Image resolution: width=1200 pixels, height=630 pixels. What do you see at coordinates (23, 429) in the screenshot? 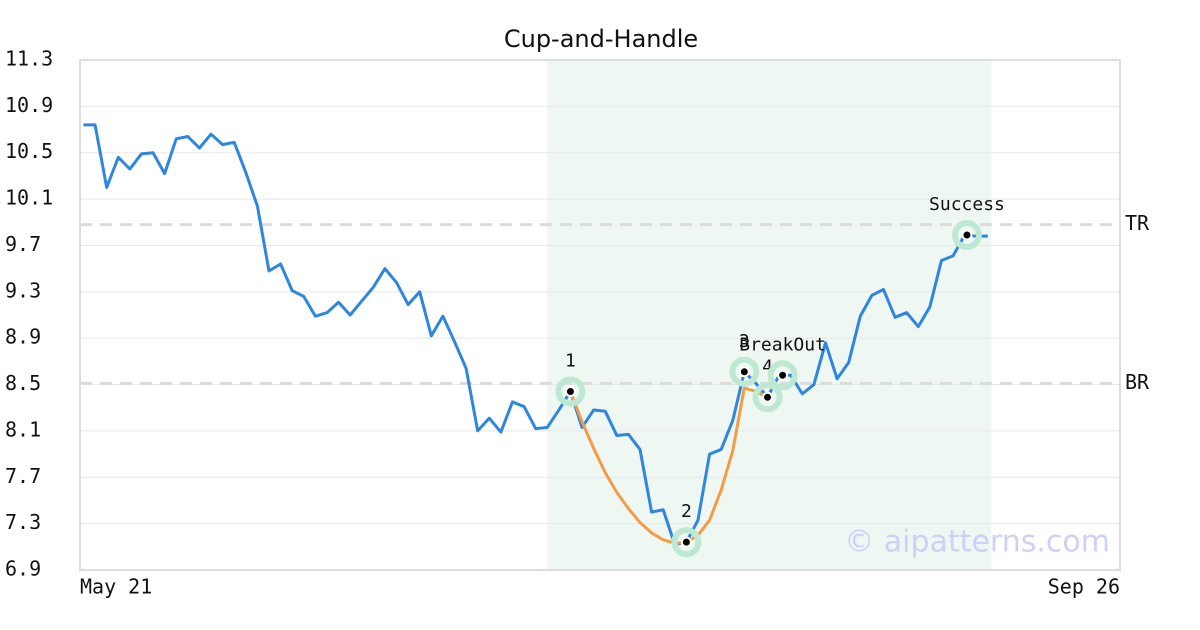
I see `y-tick-label: 8.1` at bounding box center [23, 429].